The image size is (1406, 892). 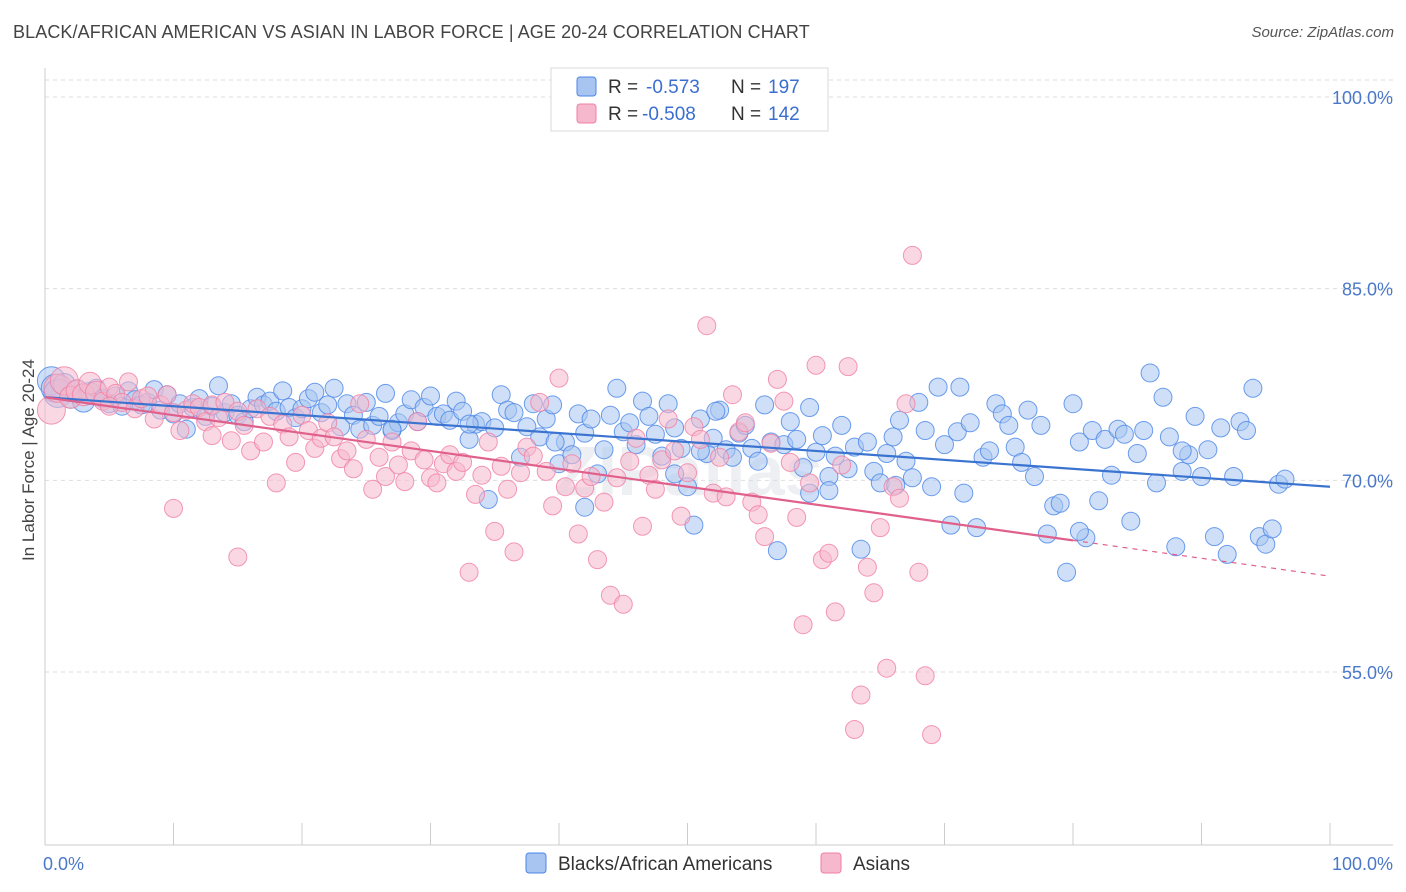 I want to click on y-tick-label: 100.0%, so click(x=1362, y=98).